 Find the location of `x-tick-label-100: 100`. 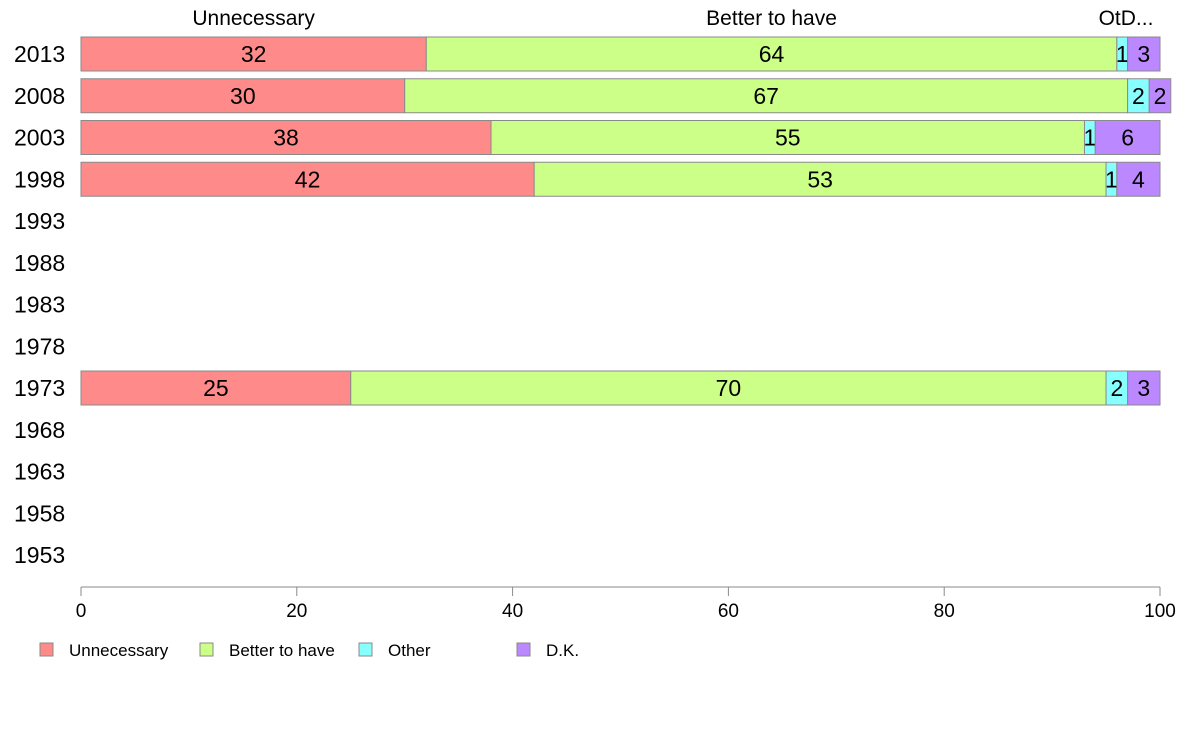

x-tick-label-100: 100 is located at coordinates (1160, 611).